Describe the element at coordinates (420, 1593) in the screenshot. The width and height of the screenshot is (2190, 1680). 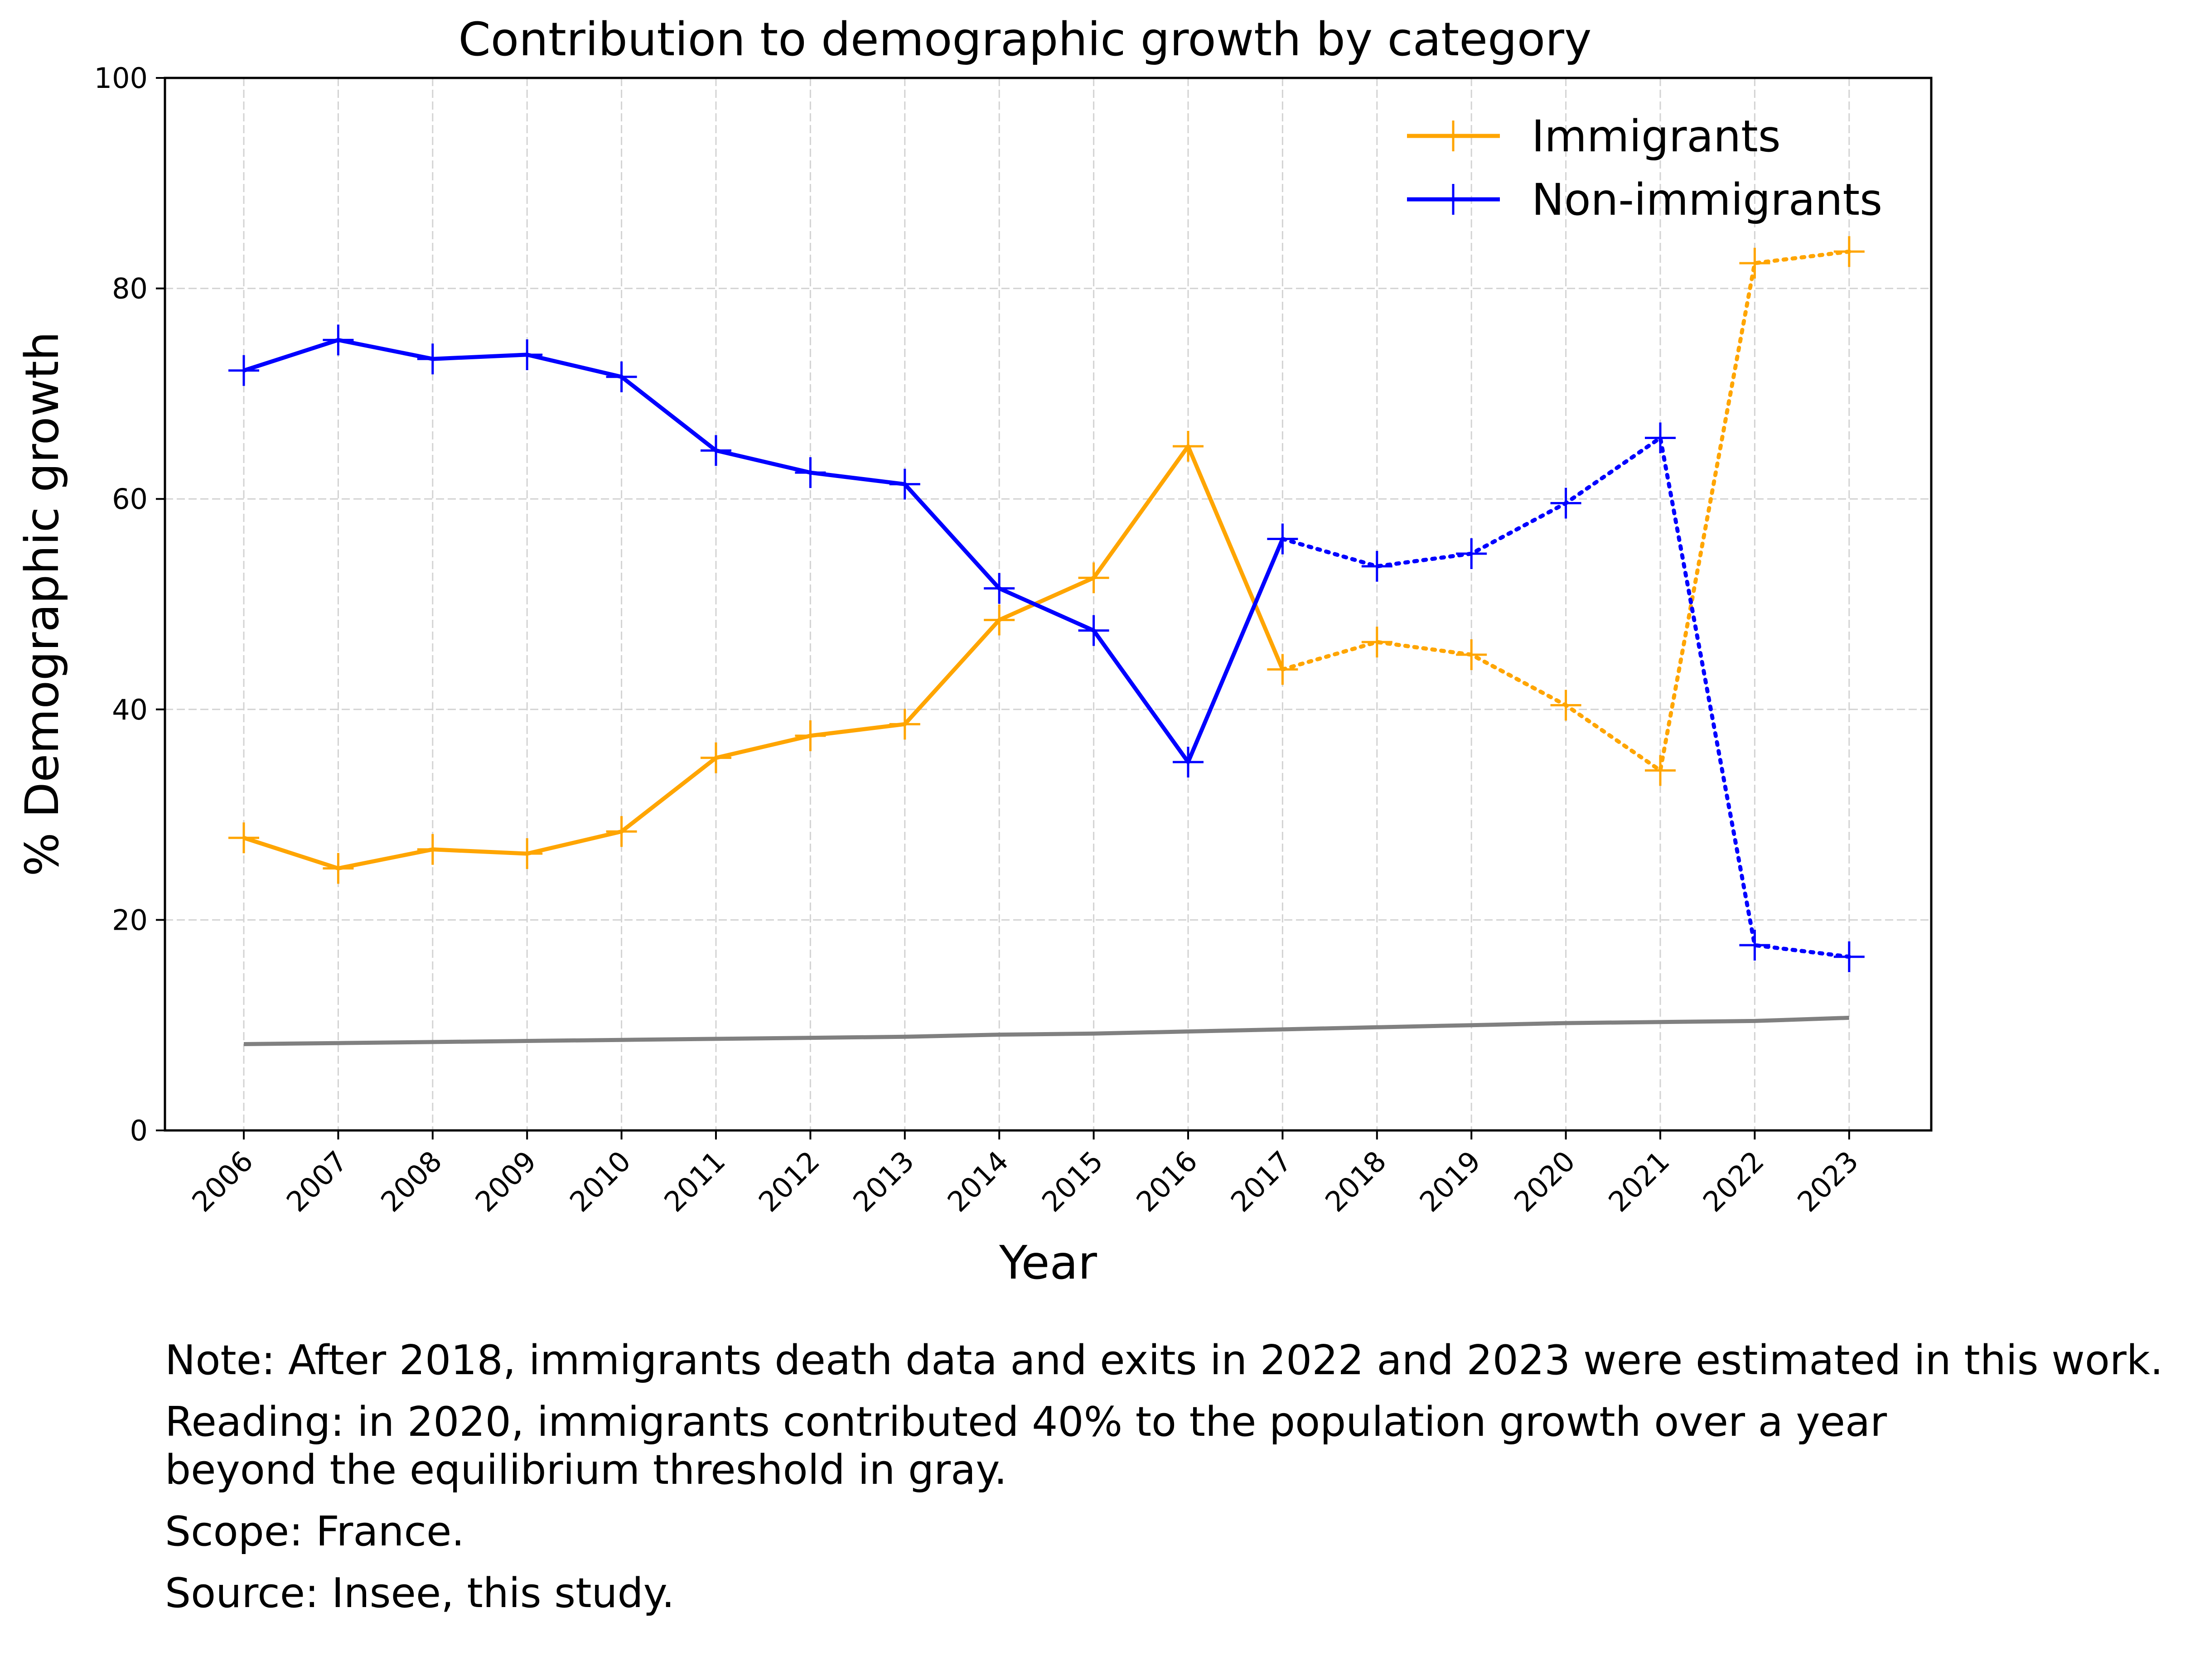
I see `source-text: Source: Insee, this study.` at that location.